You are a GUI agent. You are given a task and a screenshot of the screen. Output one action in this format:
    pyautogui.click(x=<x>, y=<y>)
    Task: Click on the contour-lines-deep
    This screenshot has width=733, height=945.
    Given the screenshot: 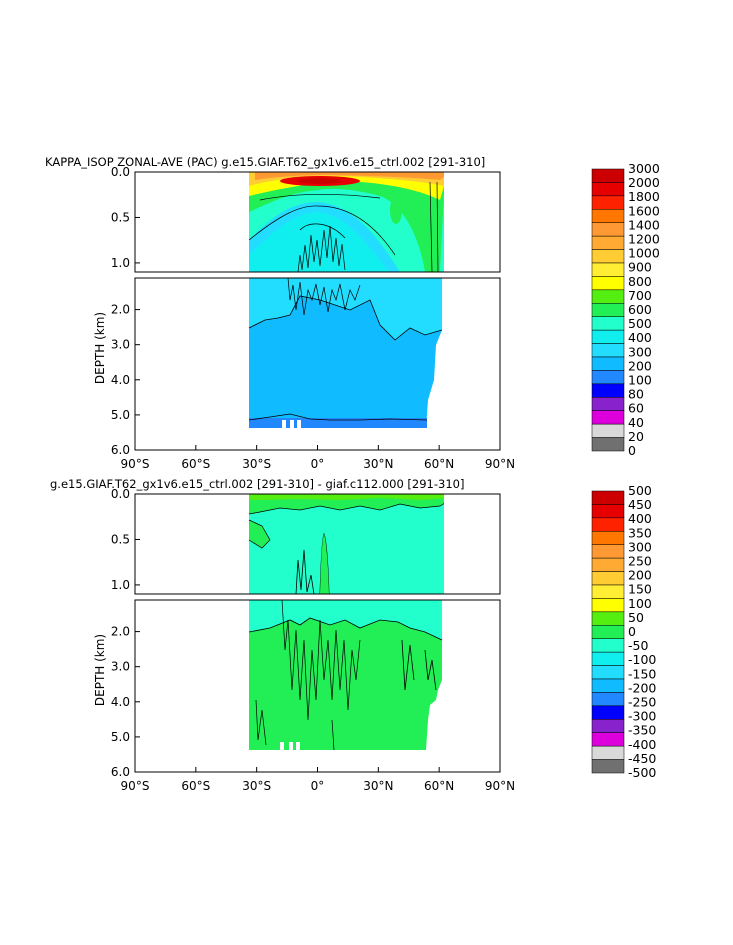 What is the action you would take?
    pyautogui.click(x=345, y=358)
    